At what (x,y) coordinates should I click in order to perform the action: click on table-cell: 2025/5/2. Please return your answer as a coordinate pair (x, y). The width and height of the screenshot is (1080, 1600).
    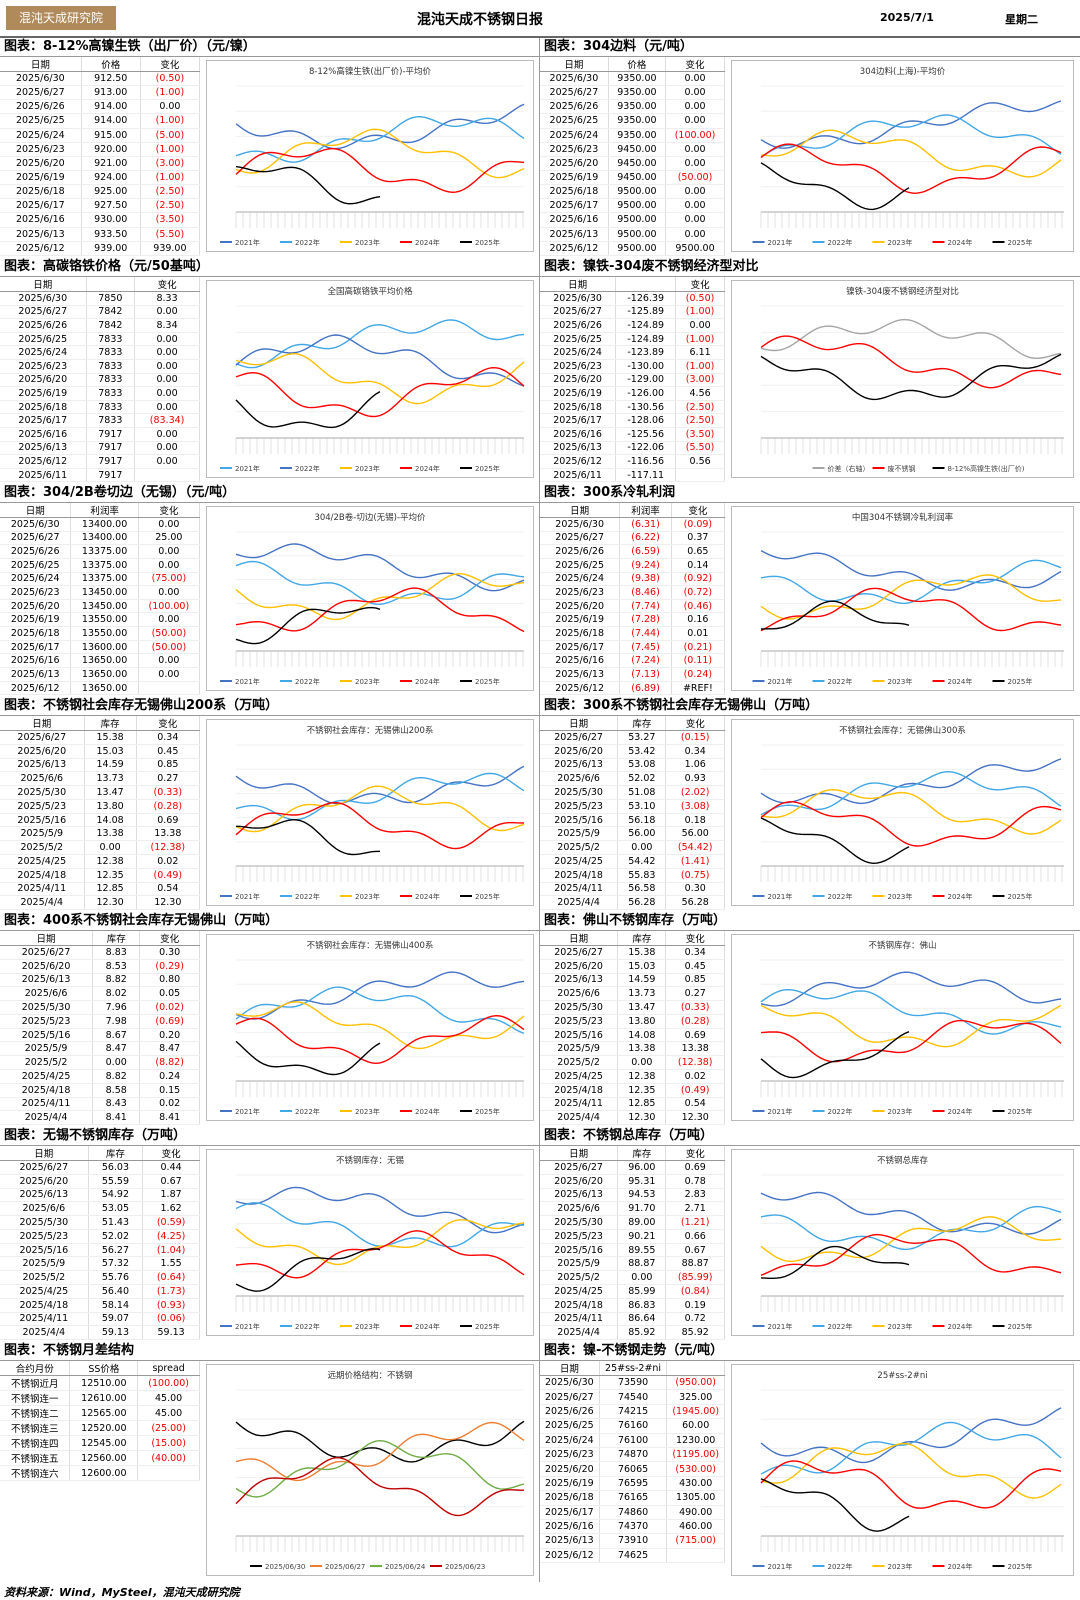
    Looking at the image, I should click on (42, 848).